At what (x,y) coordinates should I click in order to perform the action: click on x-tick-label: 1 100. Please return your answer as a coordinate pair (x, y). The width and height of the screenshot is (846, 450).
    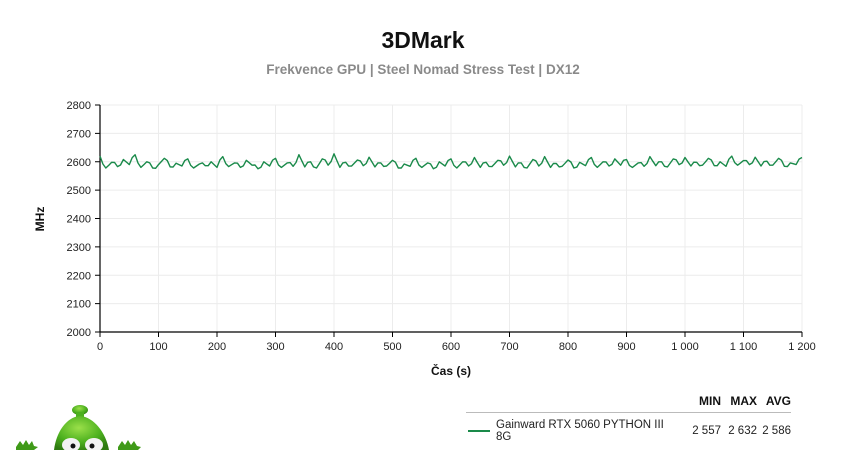
    Looking at the image, I should click on (744, 347).